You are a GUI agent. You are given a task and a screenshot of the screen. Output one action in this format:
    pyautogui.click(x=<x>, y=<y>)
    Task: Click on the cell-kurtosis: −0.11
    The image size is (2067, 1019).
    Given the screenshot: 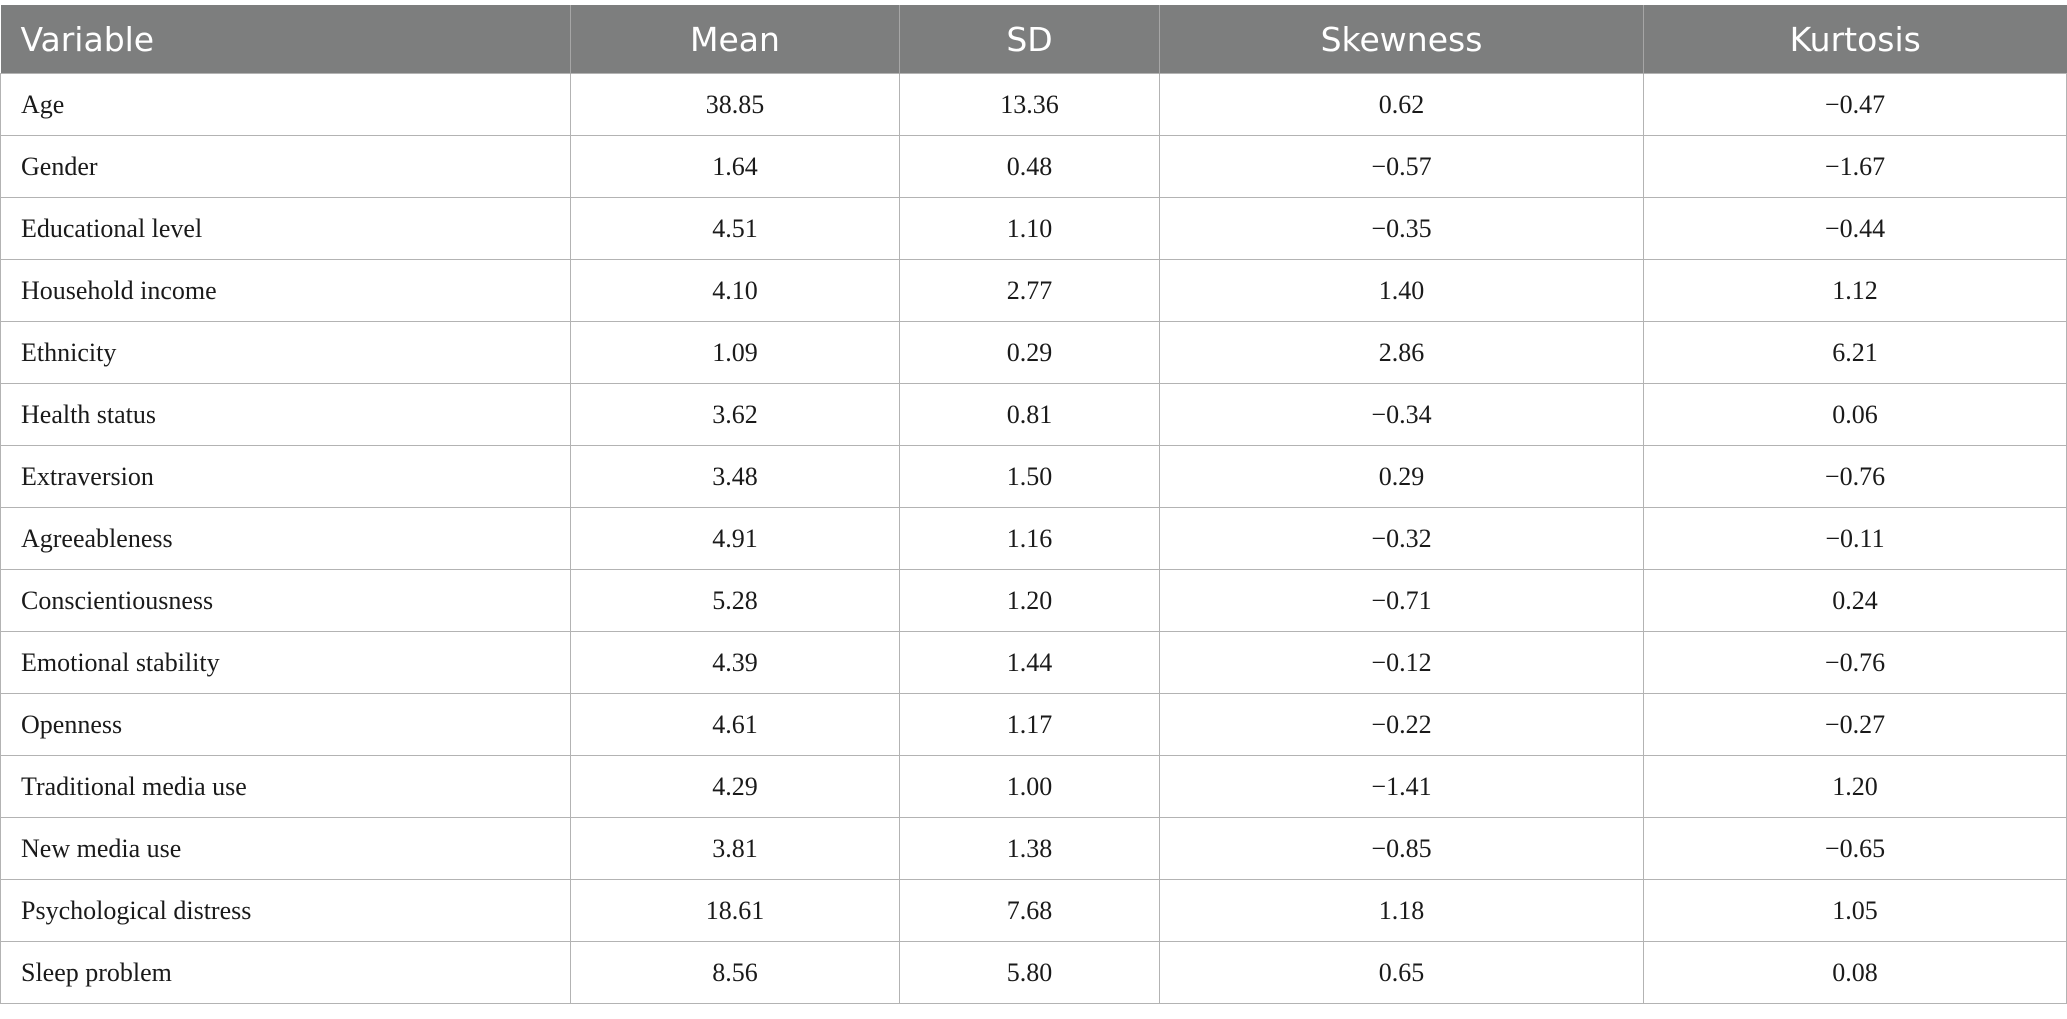 What is the action you would take?
    pyautogui.click(x=1855, y=538)
    